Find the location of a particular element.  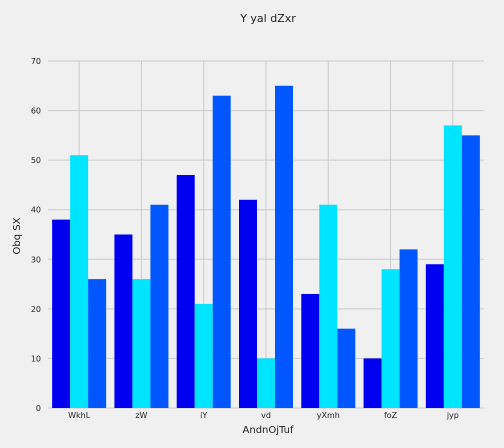

y-tick-label: 60 is located at coordinates (36, 111).